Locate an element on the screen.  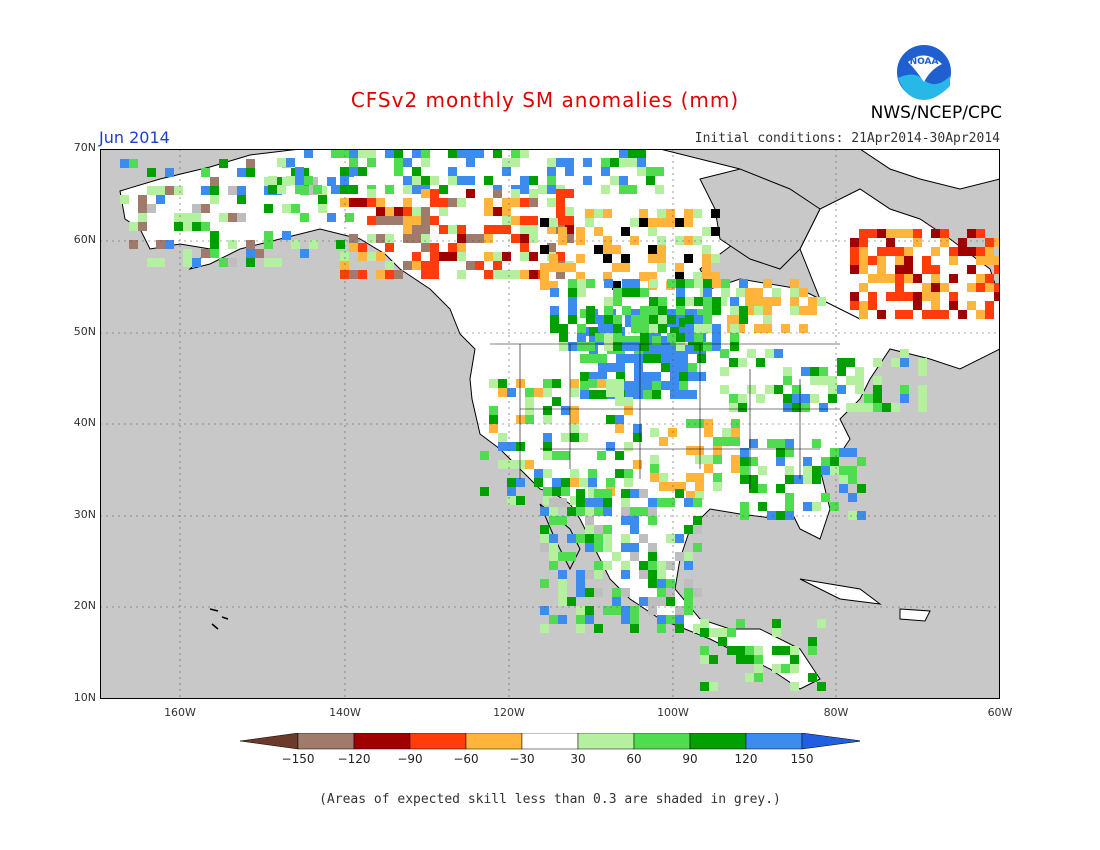
colorbar-bin is located at coordinates (326, 741).